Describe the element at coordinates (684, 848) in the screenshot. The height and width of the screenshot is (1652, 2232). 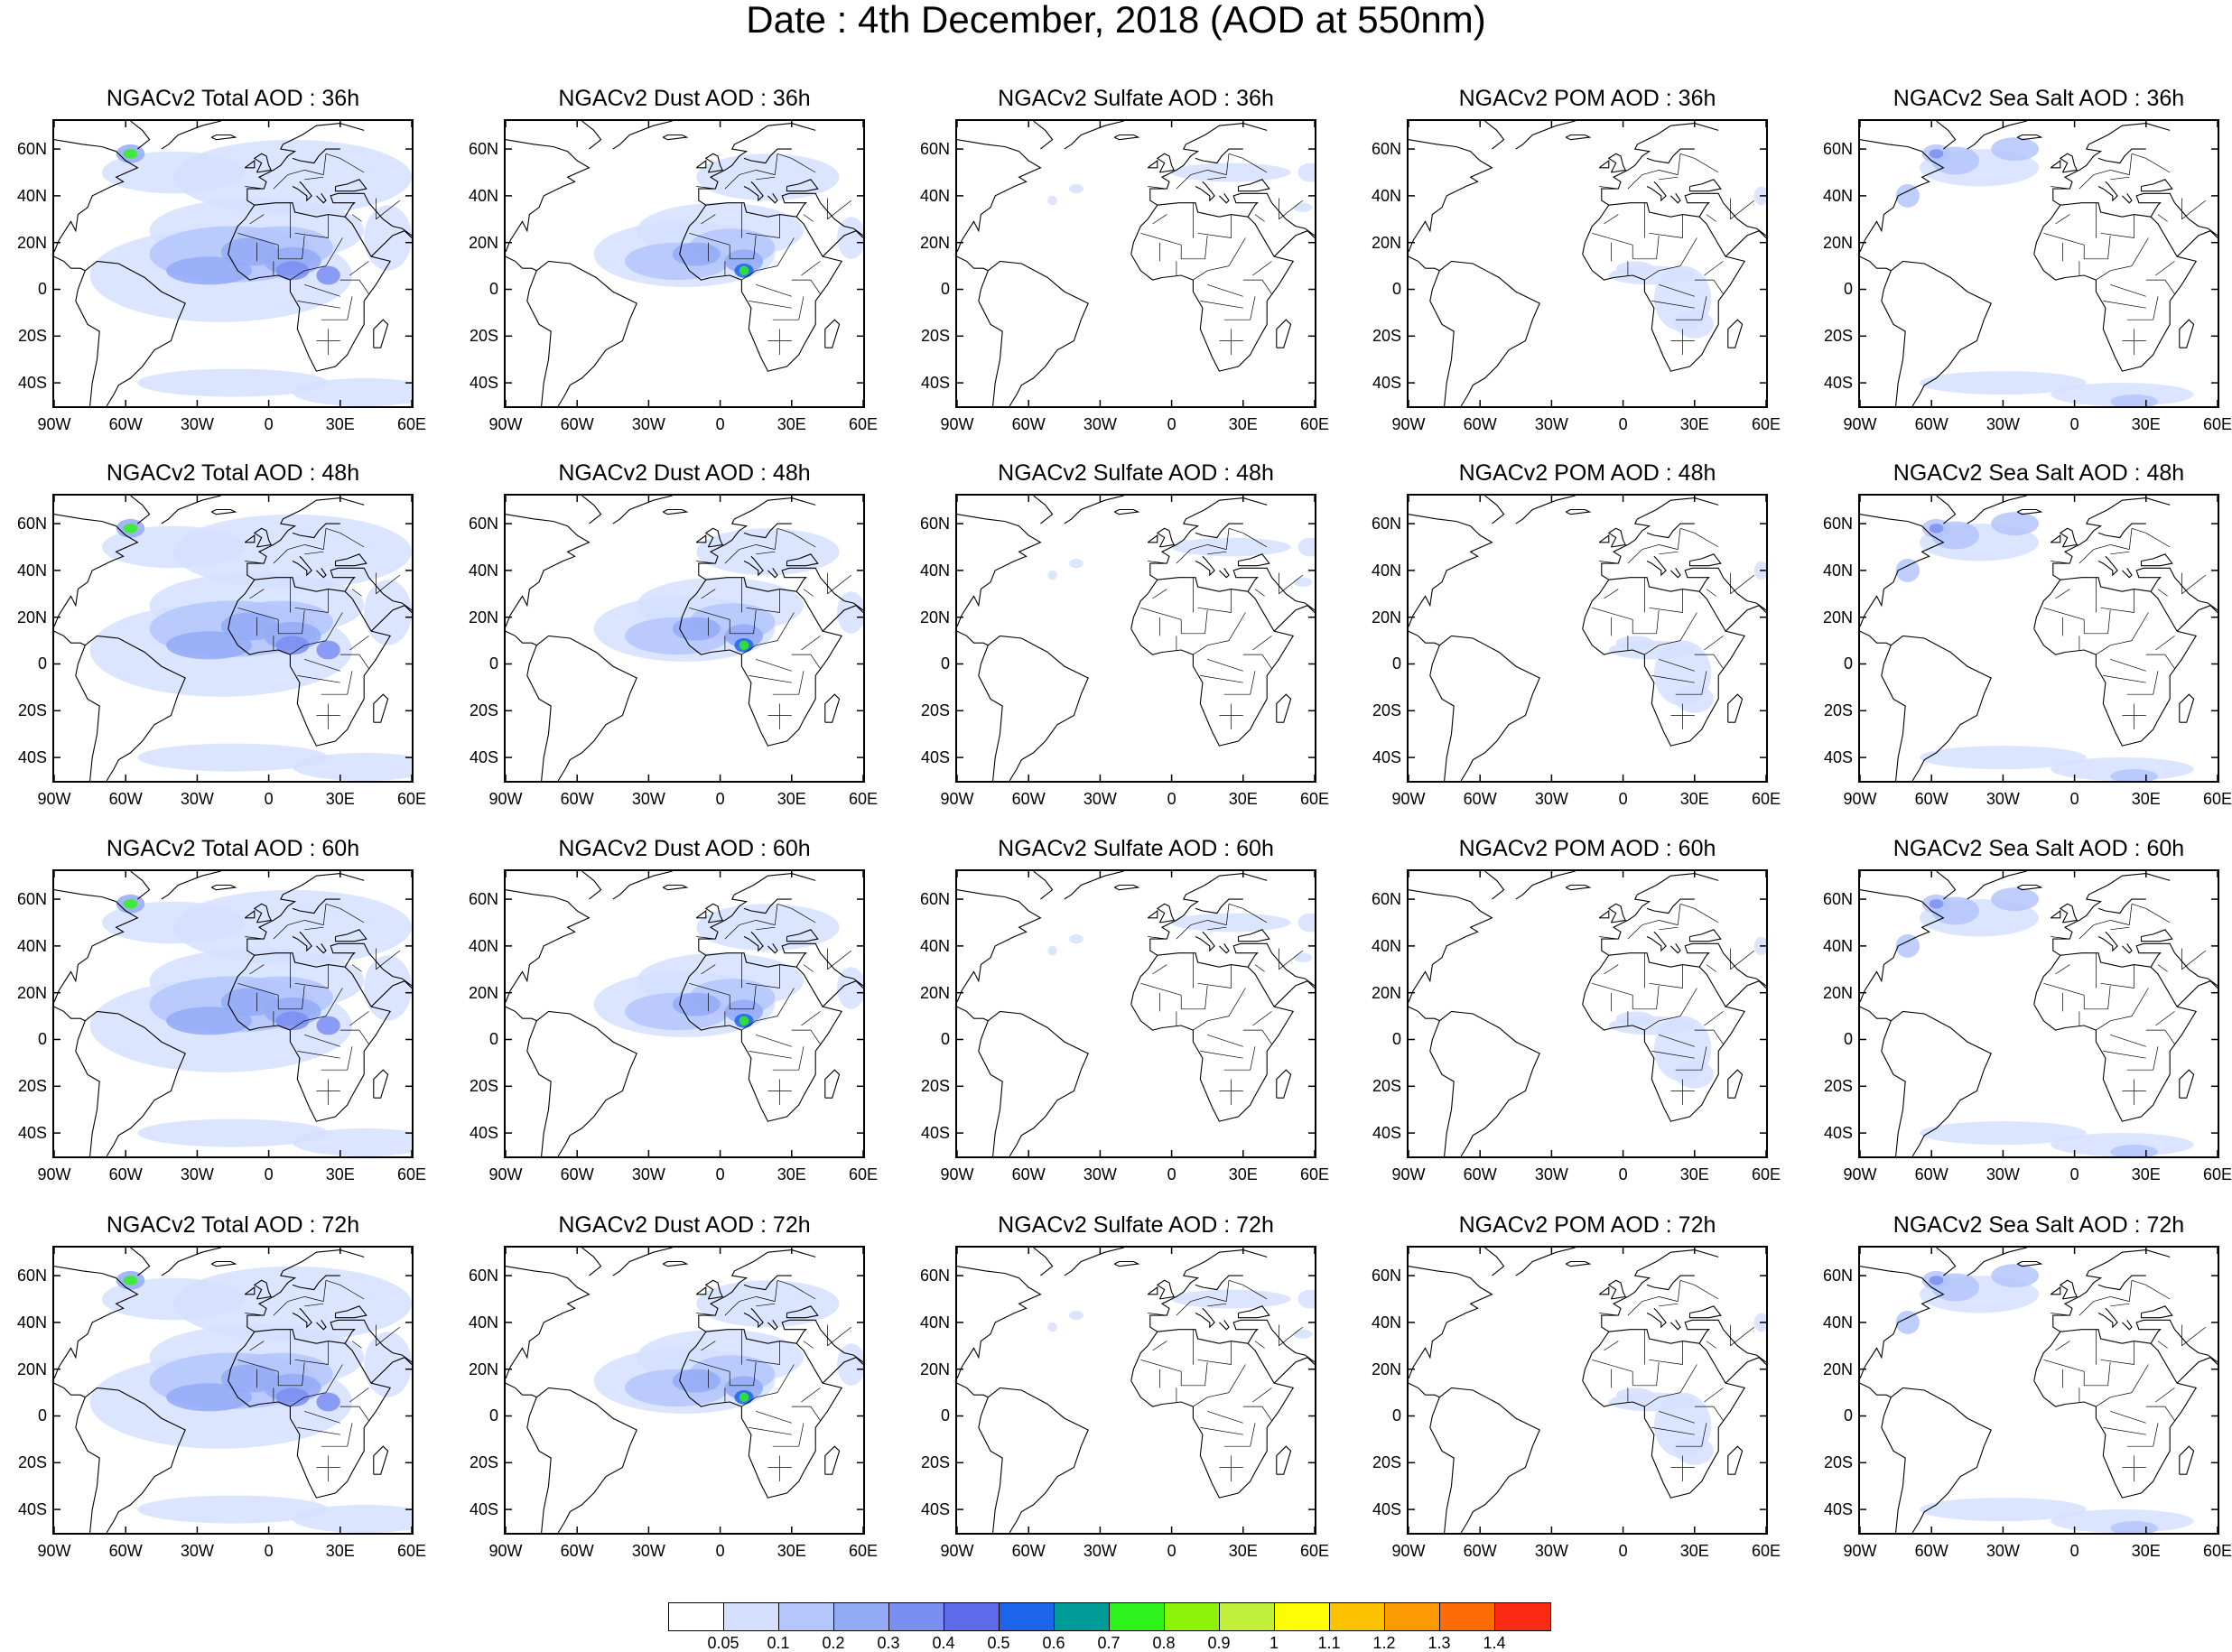
I see `panel-title: NGACv2 Dust AOD : 60h` at that location.